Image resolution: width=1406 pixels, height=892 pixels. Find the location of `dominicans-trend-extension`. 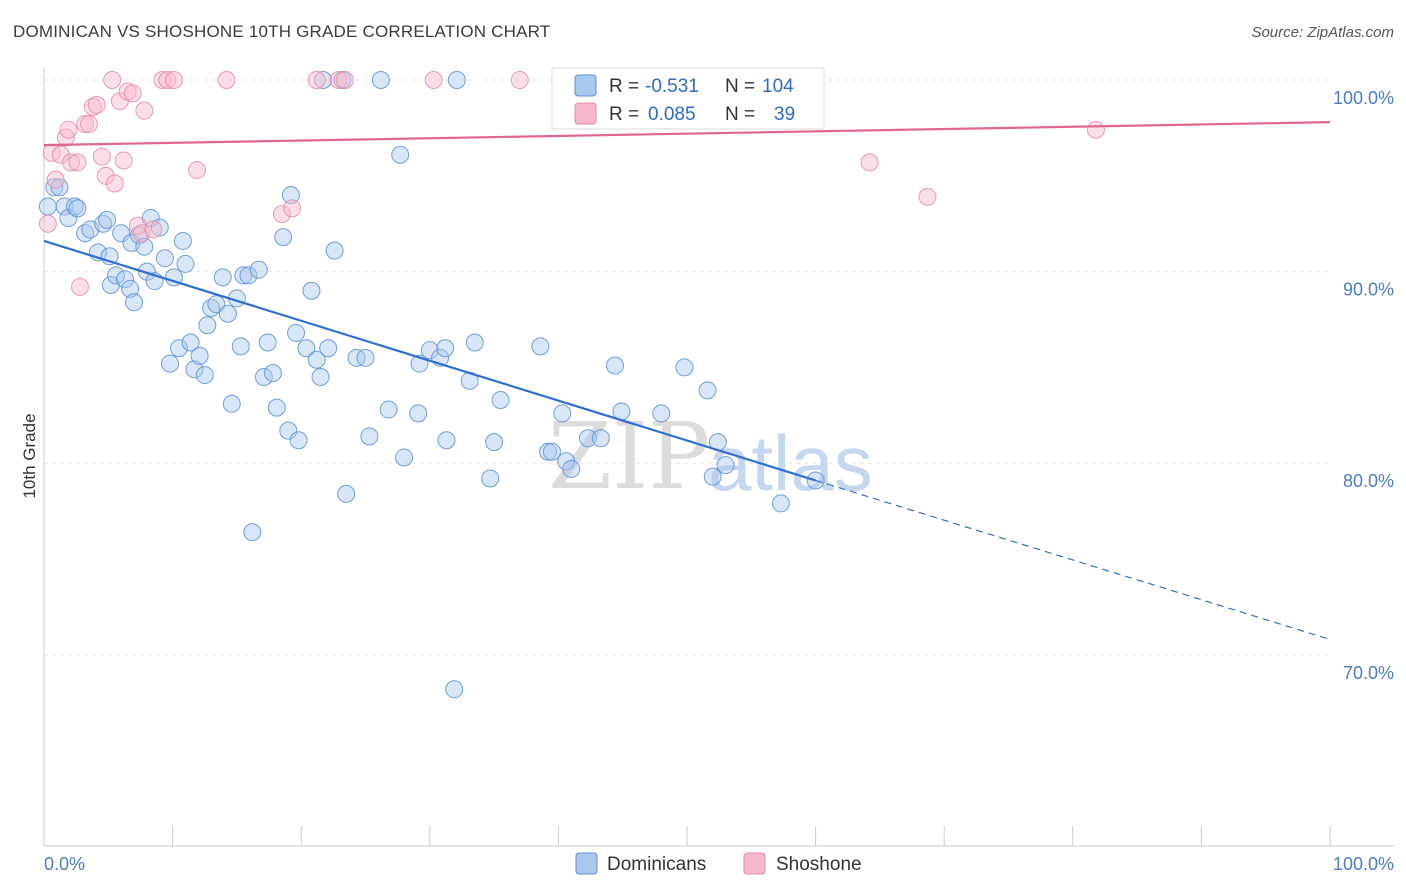

dominicans-trend-extension is located at coordinates (1073, 560).